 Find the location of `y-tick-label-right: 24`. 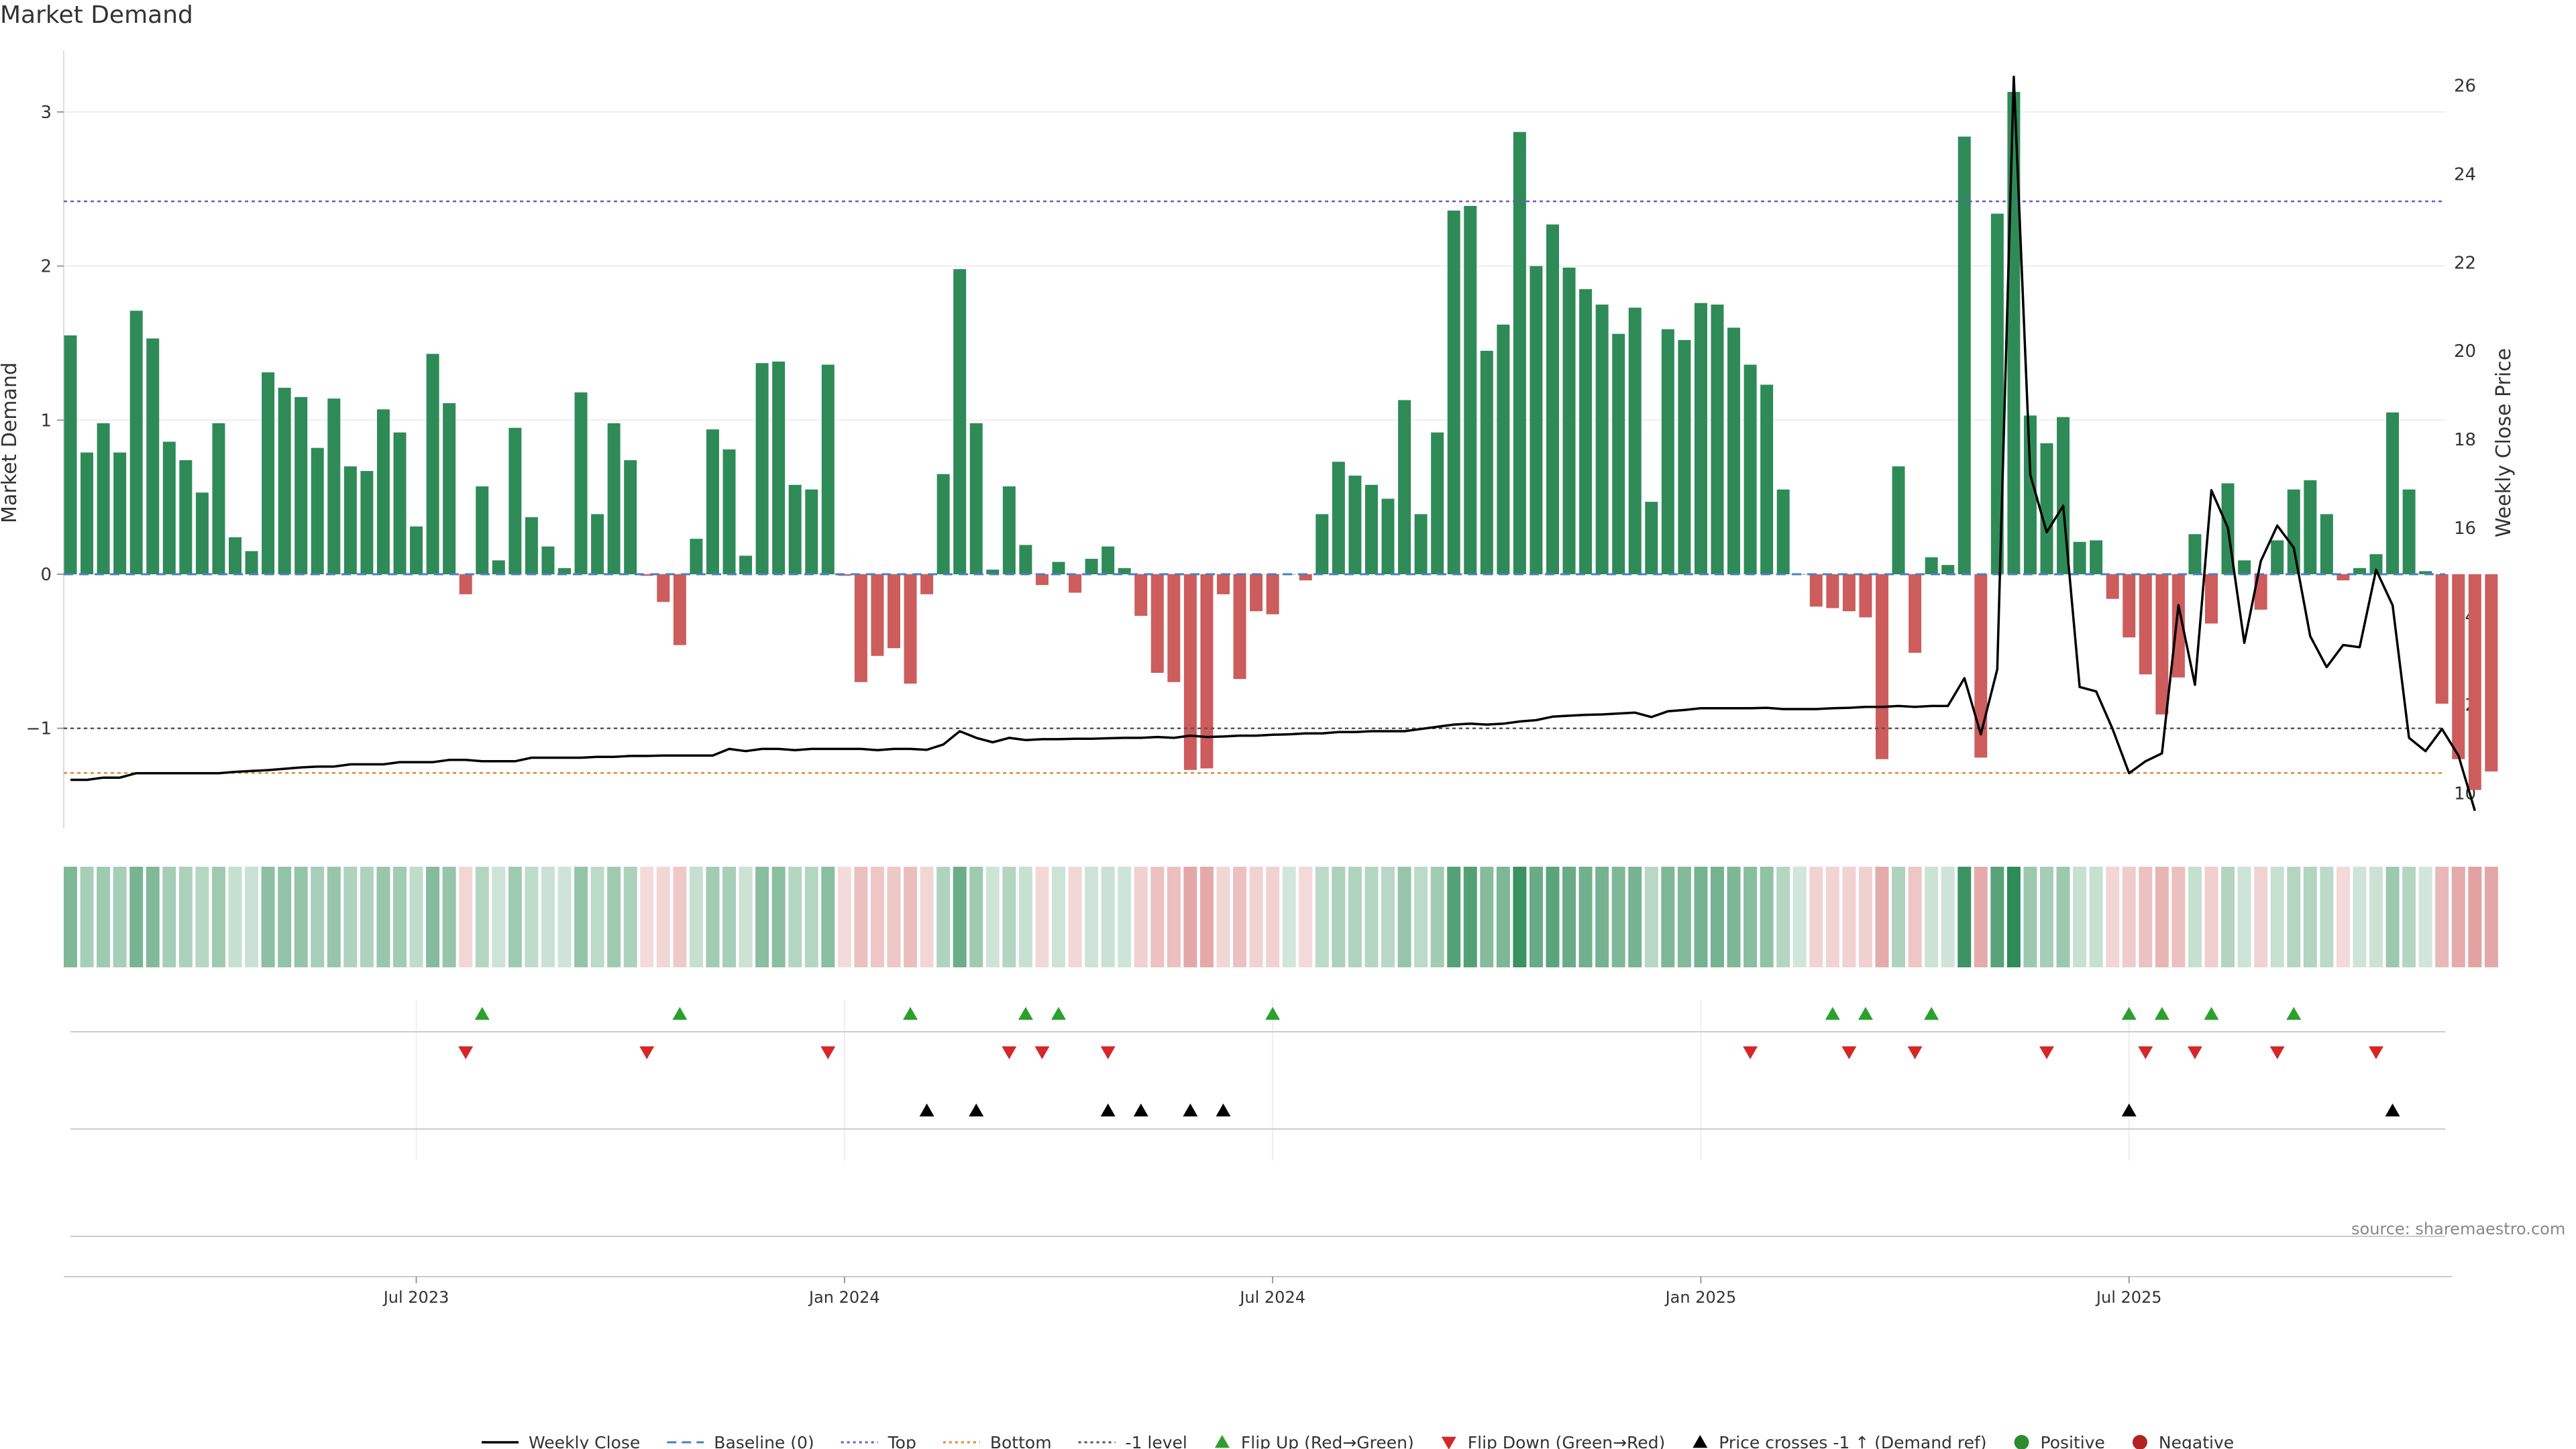

y-tick-label-right: 24 is located at coordinates (2465, 175).